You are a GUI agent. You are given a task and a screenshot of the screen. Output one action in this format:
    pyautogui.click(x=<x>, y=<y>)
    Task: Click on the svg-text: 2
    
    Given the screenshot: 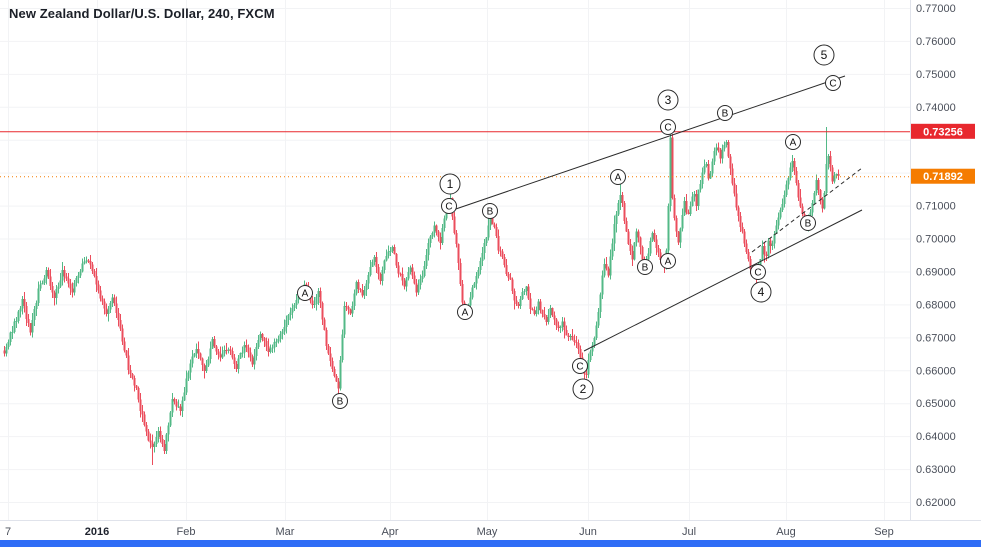 What is the action you would take?
    pyautogui.click(x=583, y=389)
    